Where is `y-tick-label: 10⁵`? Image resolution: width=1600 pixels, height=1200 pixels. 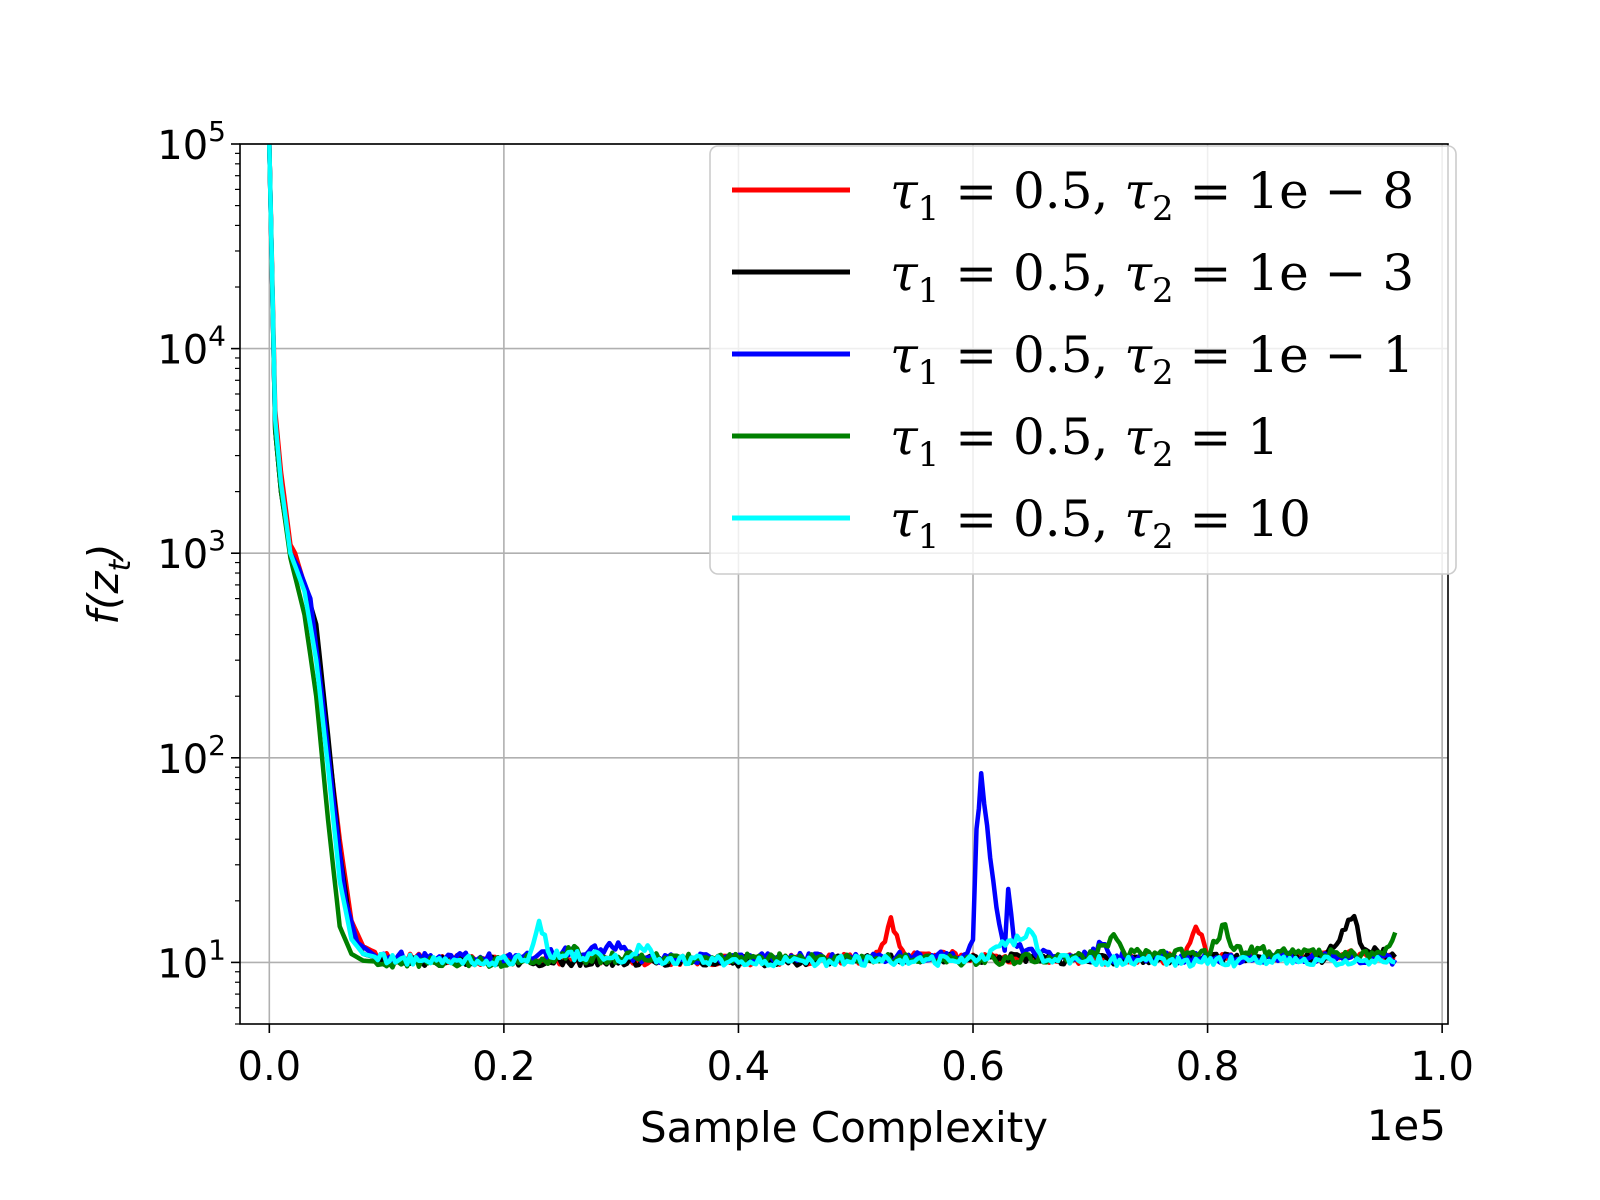
y-tick-label: 10⁵ is located at coordinates (191, 142).